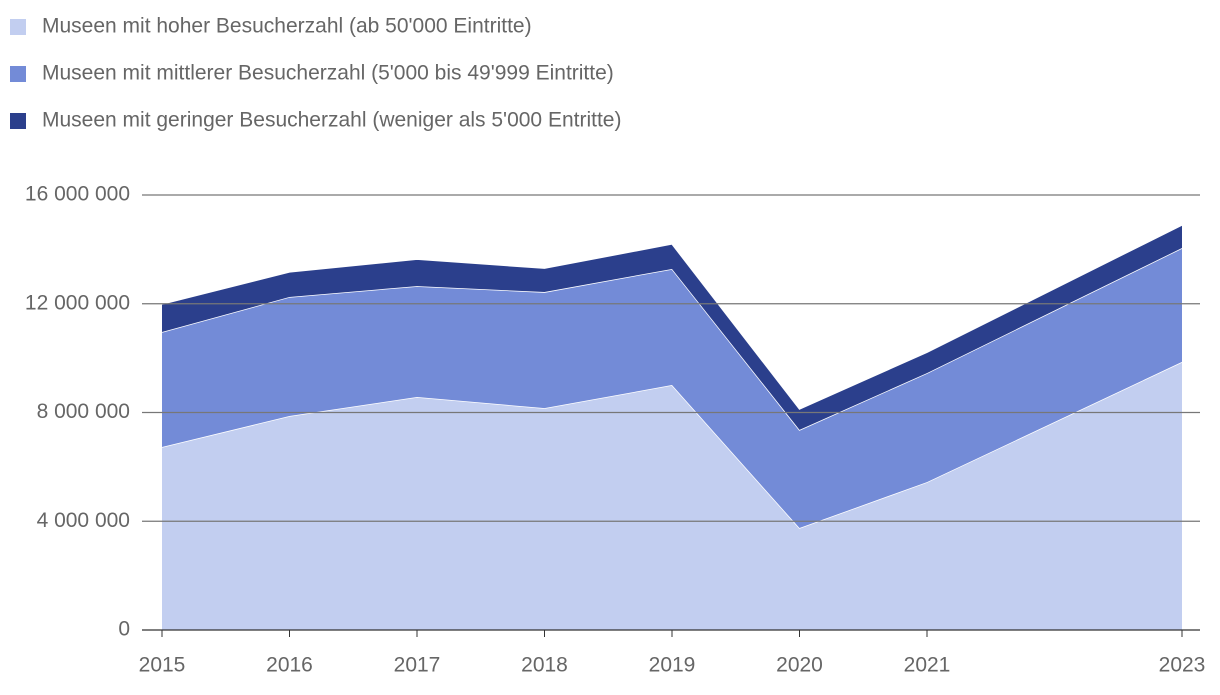  What do you see at coordinates (77, 194) in the screenshot?
I see `y-tick-label: 16 000 000` at bounding box center [77, 194].